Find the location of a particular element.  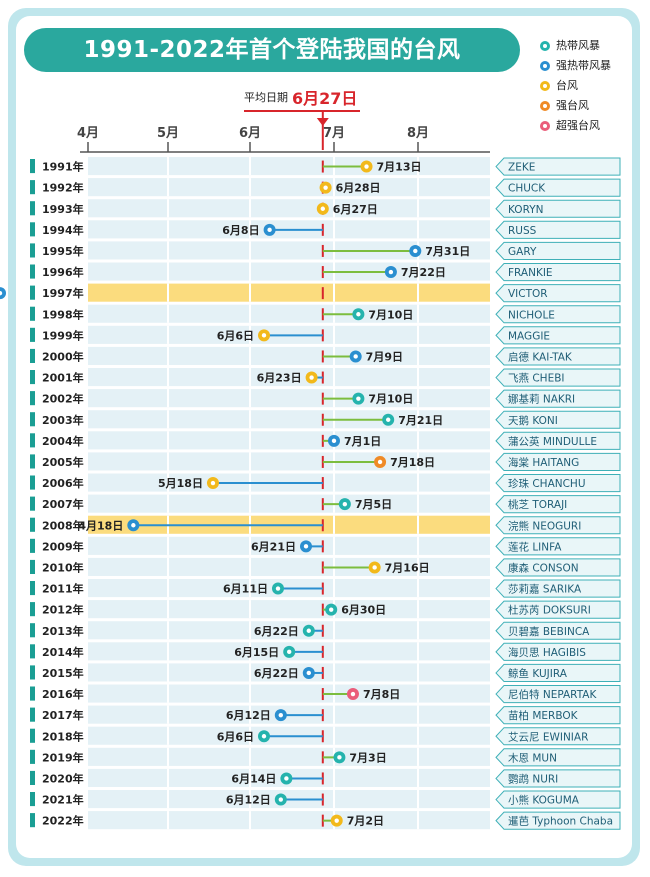

date-label: 7月10日 is located at coordinates (390, 399).